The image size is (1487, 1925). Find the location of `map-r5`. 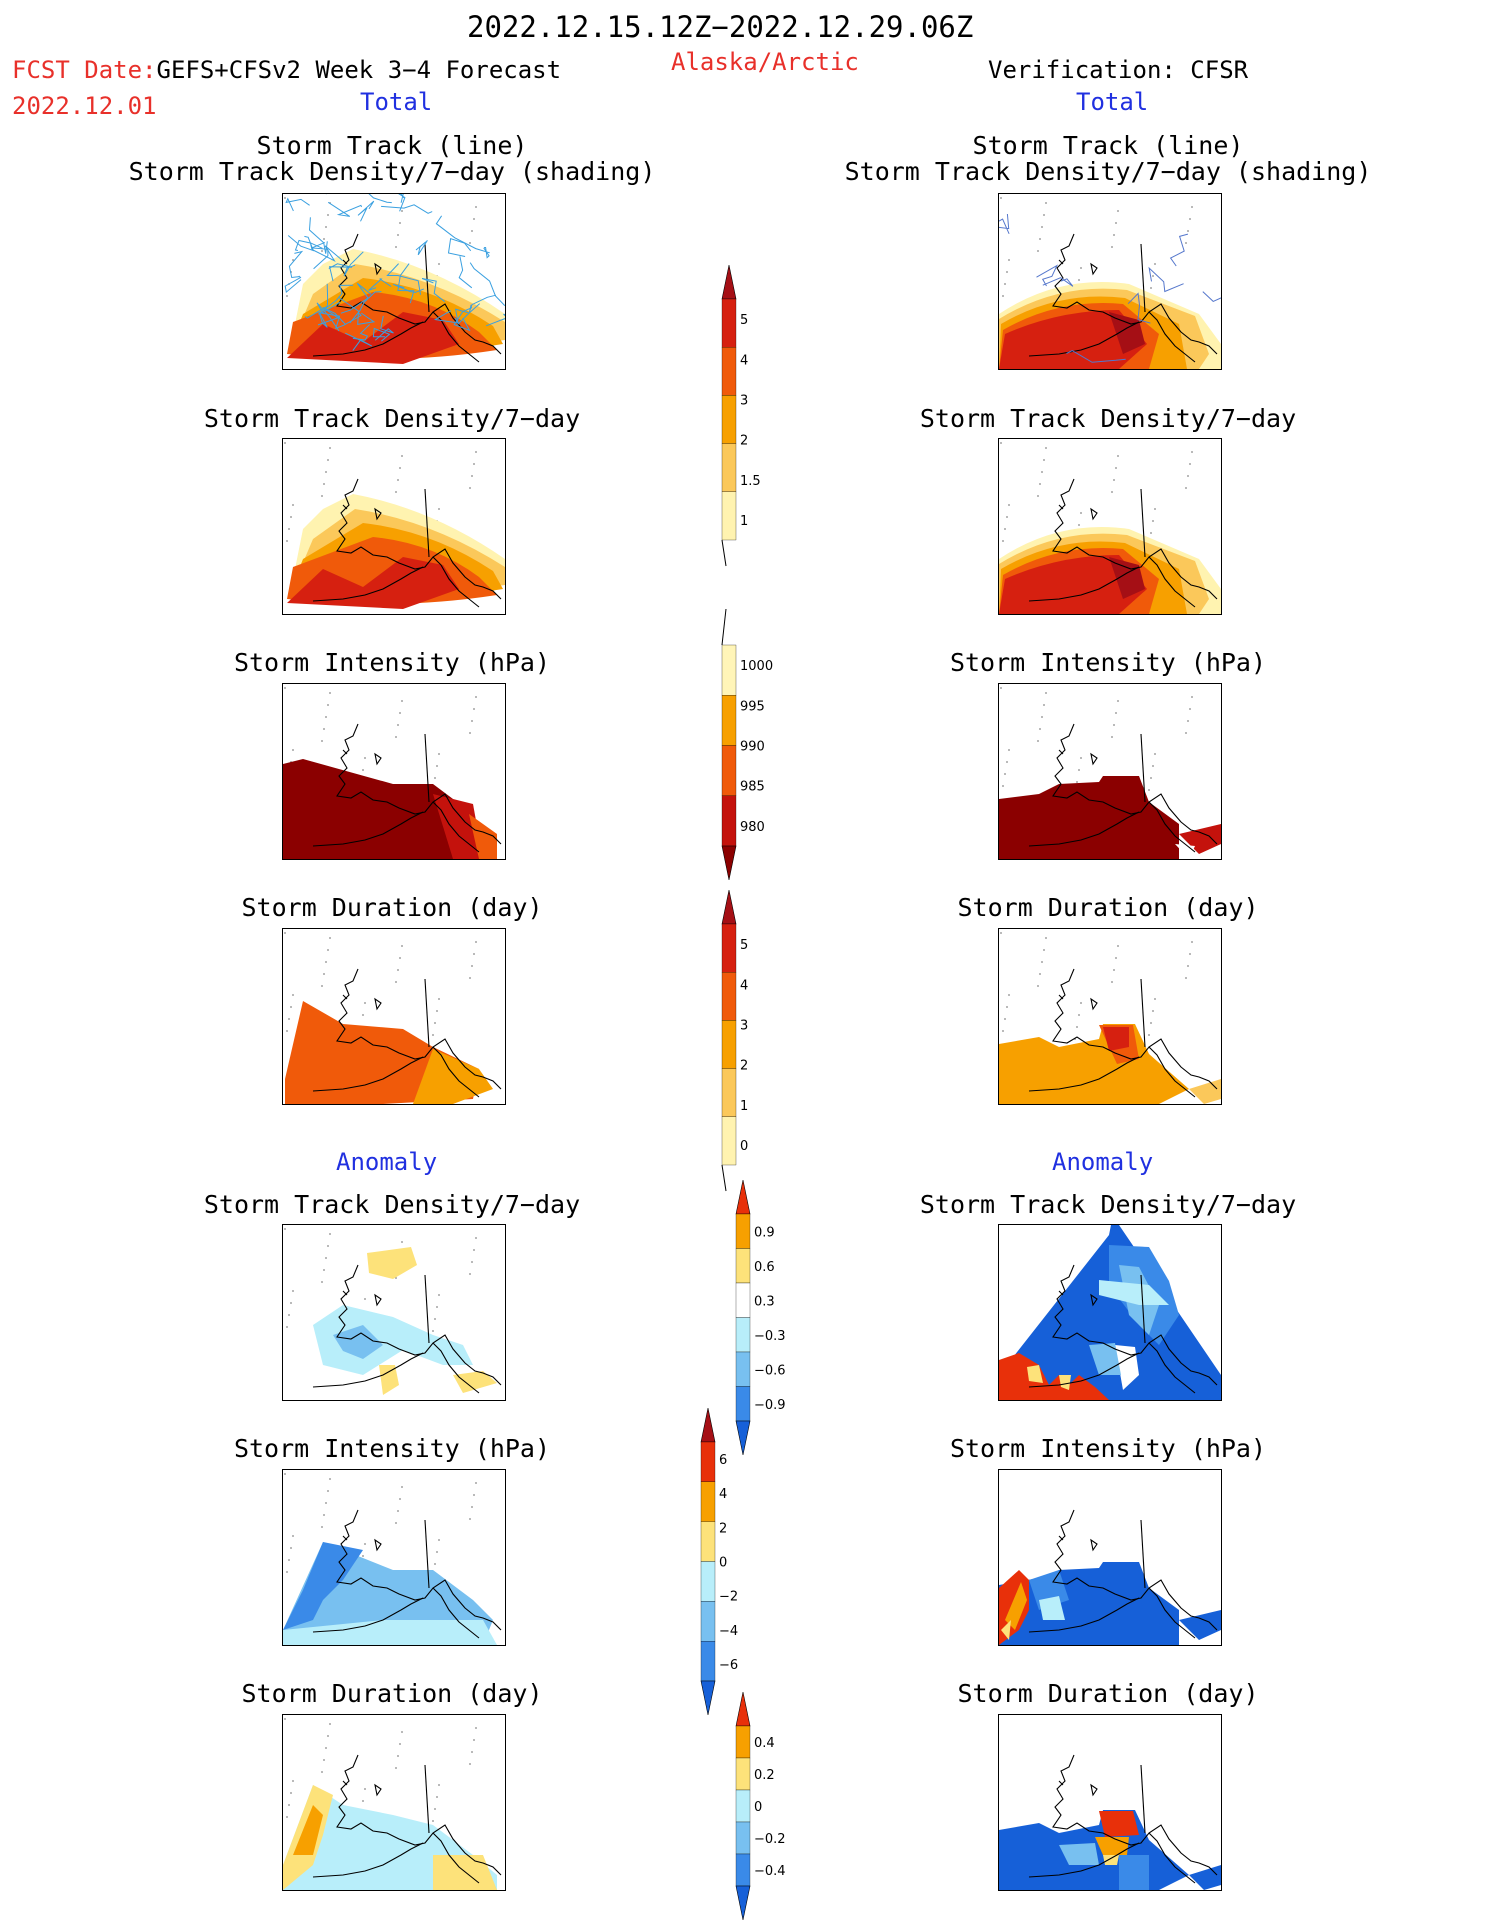

map-r5 is located at coordinates (1110, 1312).